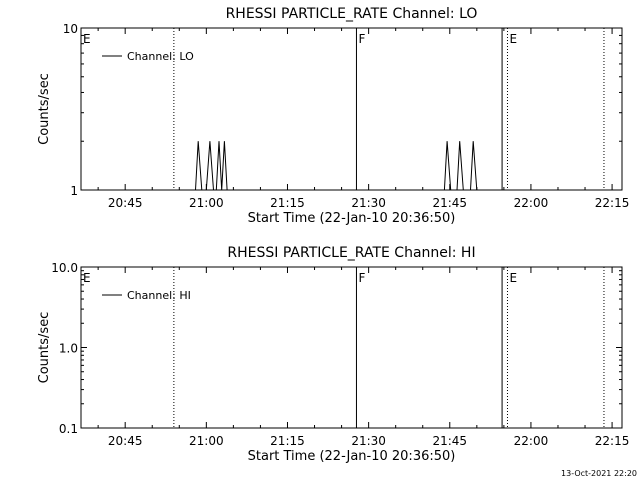 The height and width of the screenshot is (480, 640). What do you see at coordinates (599, 473) in the screenshot?
I see `plot-timestamp: 13-Oct-2021 22:20` at bounding box center [599, 473].